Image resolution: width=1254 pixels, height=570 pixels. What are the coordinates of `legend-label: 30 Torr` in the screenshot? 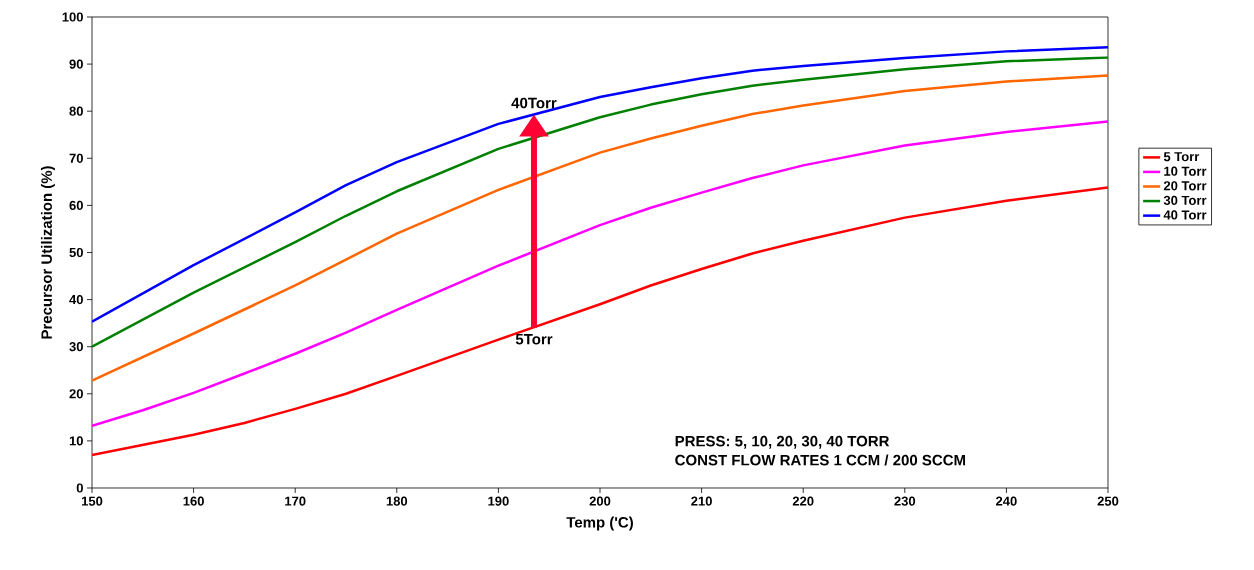 It's located at (1185, 200).